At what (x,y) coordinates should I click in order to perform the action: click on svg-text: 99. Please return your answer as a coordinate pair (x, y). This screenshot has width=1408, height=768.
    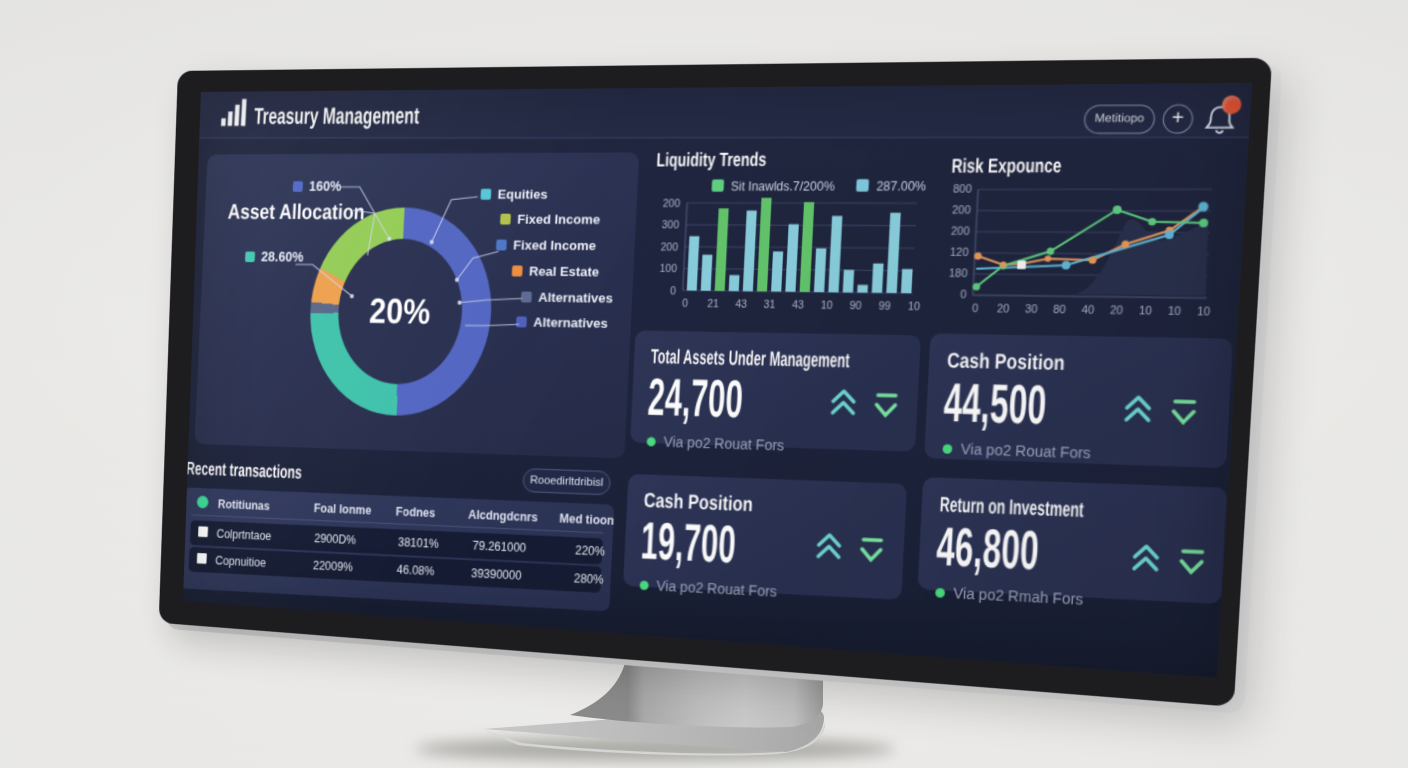
    Looking at the image, I should click on (884, 306).